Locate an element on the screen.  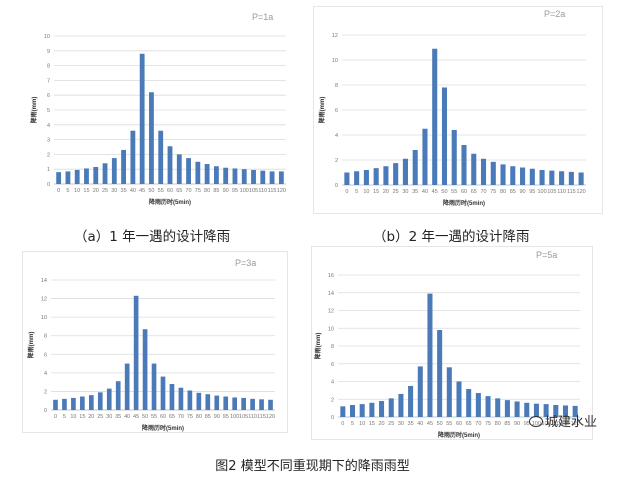
y-tick-label: 7 is located at coordinates (48, 81).